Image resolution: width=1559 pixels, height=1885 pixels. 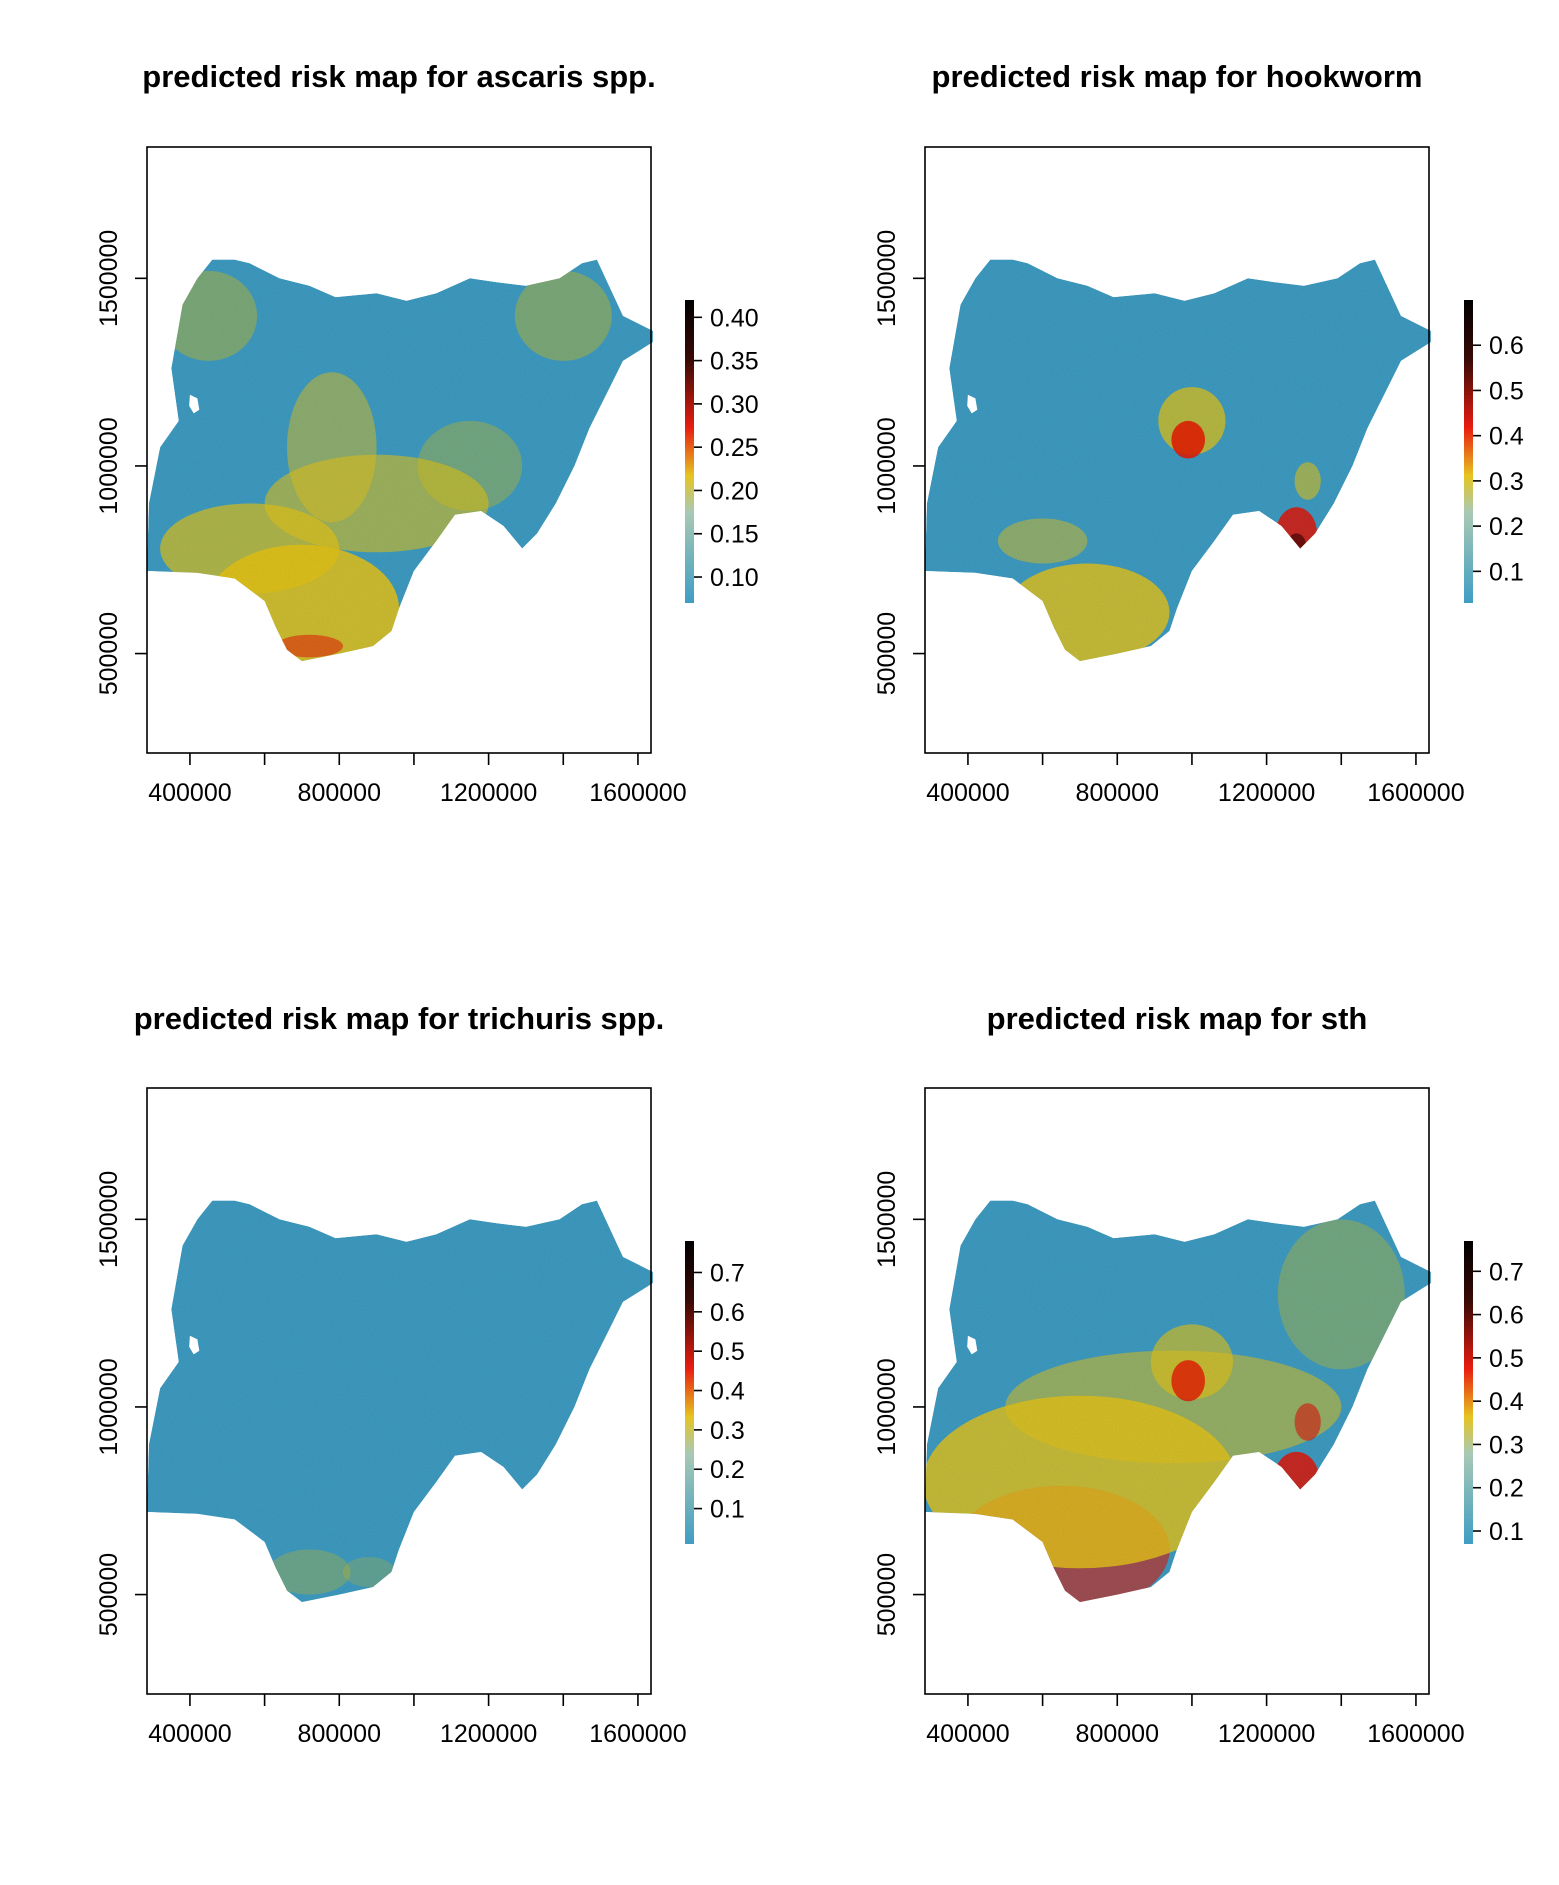 What do you see at coordinates (734, 448) in the screenshot?
I see `legend-tick-label: 0.25` at bounding box center [734, 448].